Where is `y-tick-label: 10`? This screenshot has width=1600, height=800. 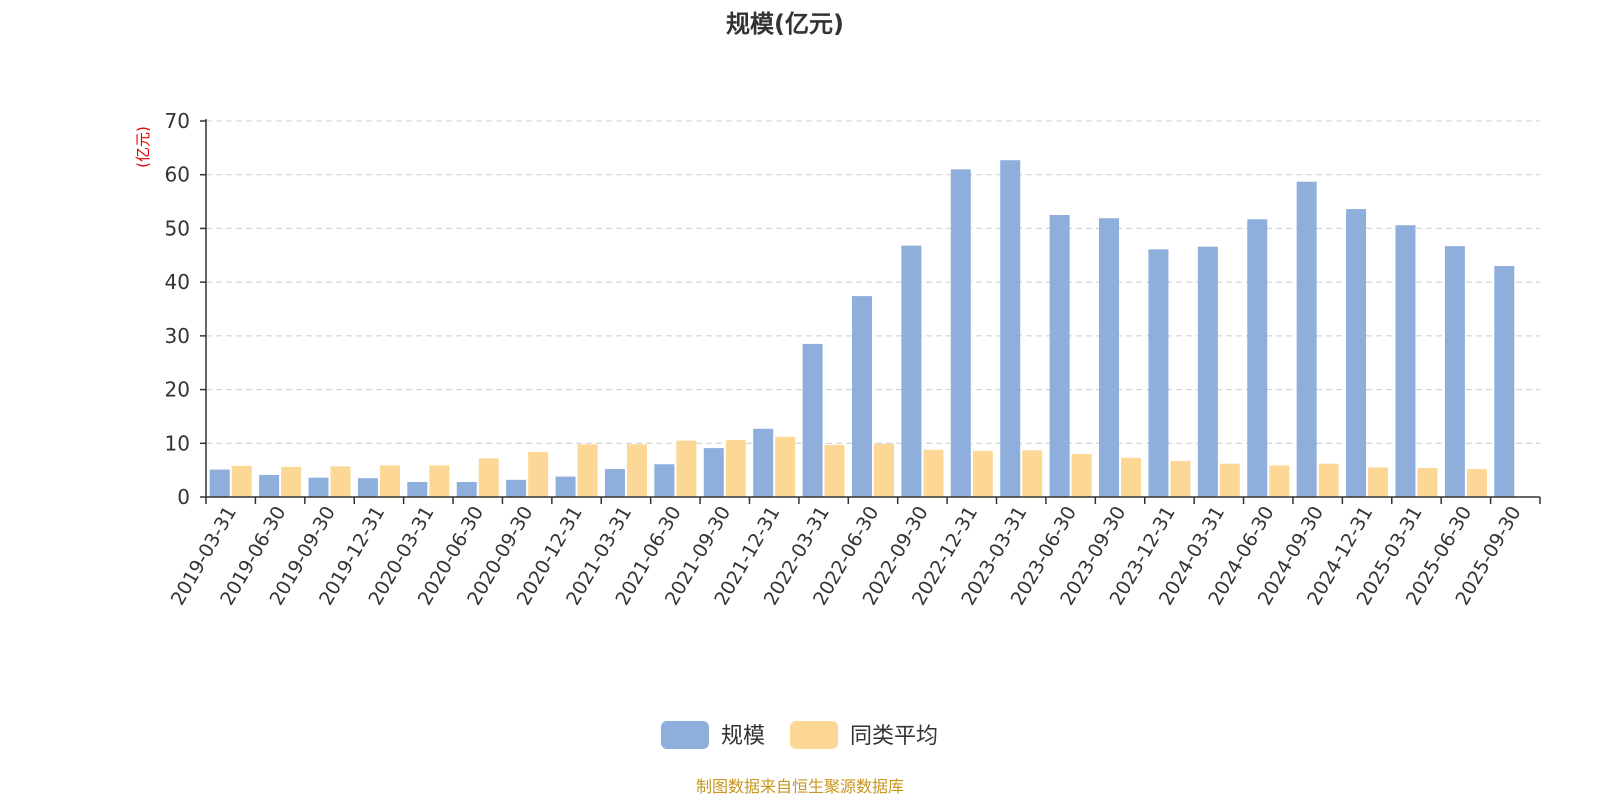
y-tick-label: 10 is located at coordinates (177, 443).